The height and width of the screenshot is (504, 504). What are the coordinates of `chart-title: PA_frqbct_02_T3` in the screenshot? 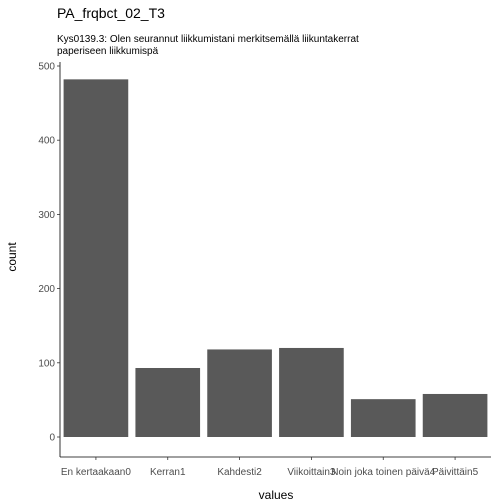 It's located at (111, 13).